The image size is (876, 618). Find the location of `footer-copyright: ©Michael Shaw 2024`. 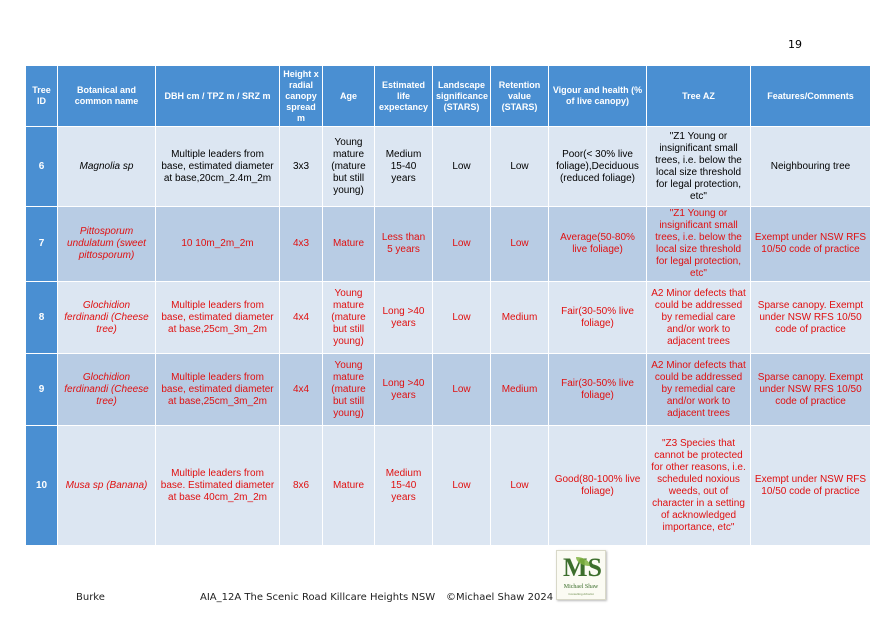

footer-copyright: ©Michael Shaw 2024 is located at coordinates (500, 597).